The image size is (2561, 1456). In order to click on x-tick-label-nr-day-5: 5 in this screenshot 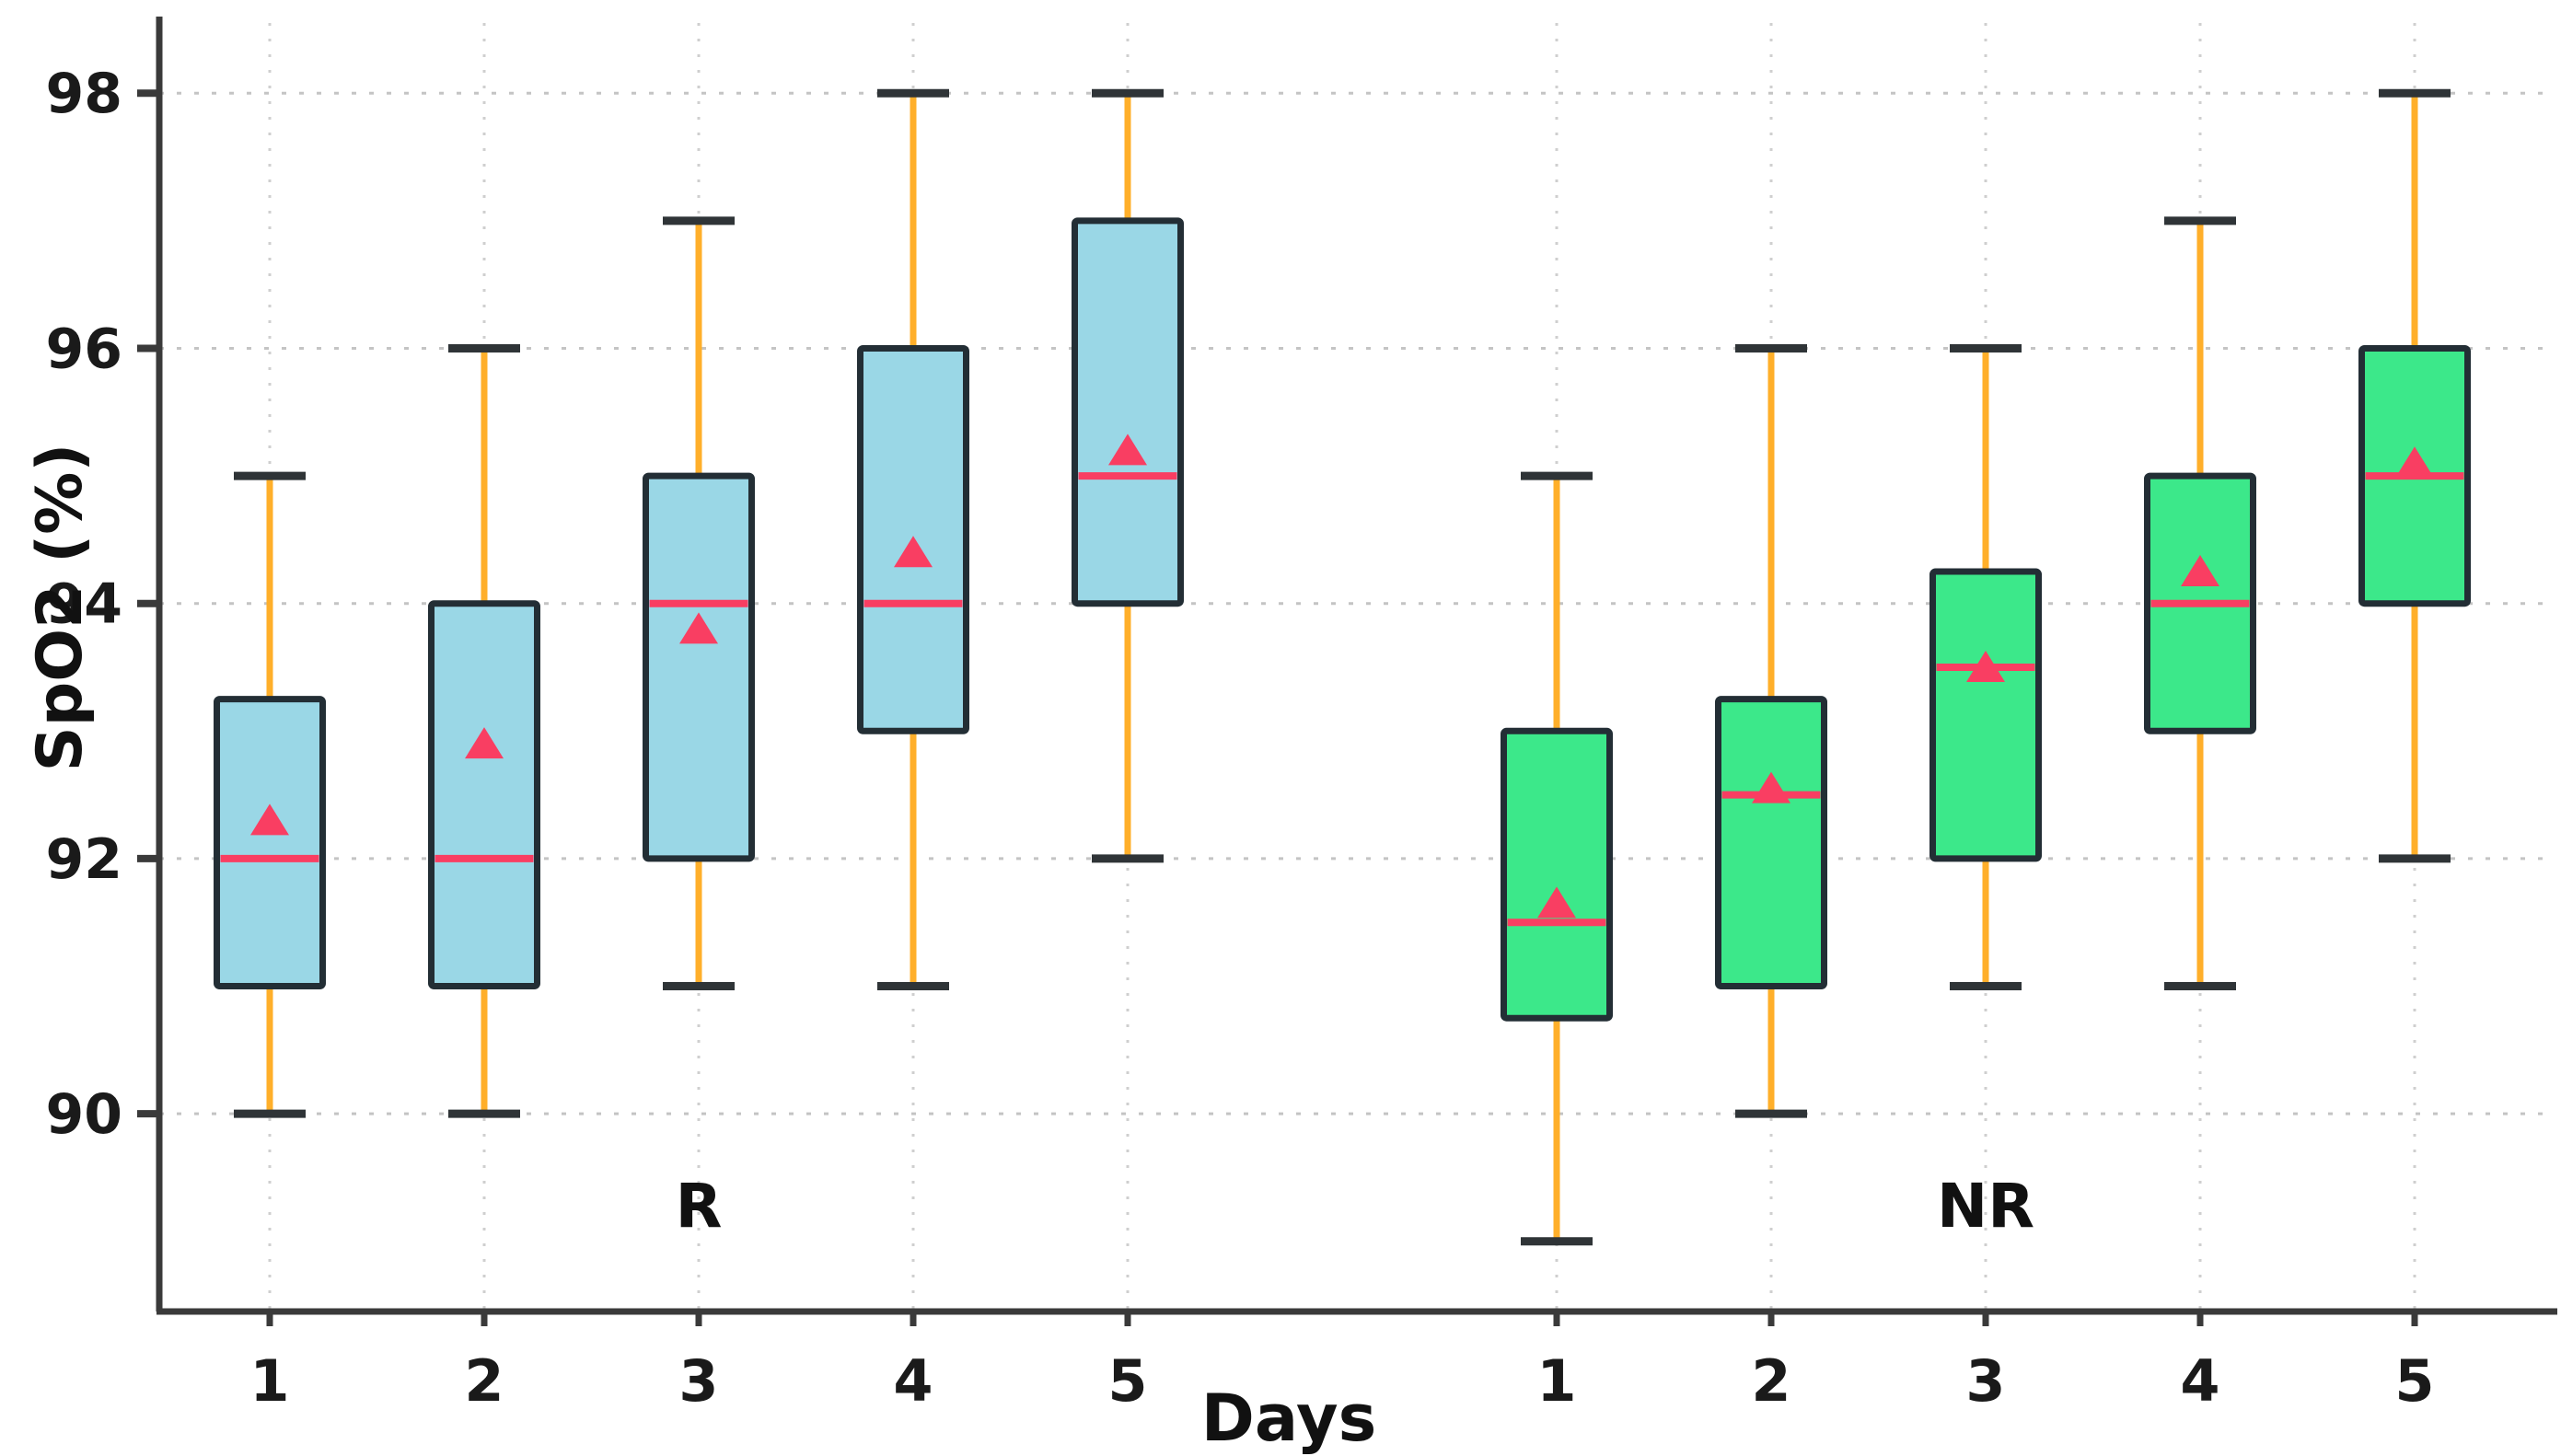, I will do `click(2414, 1381)`.